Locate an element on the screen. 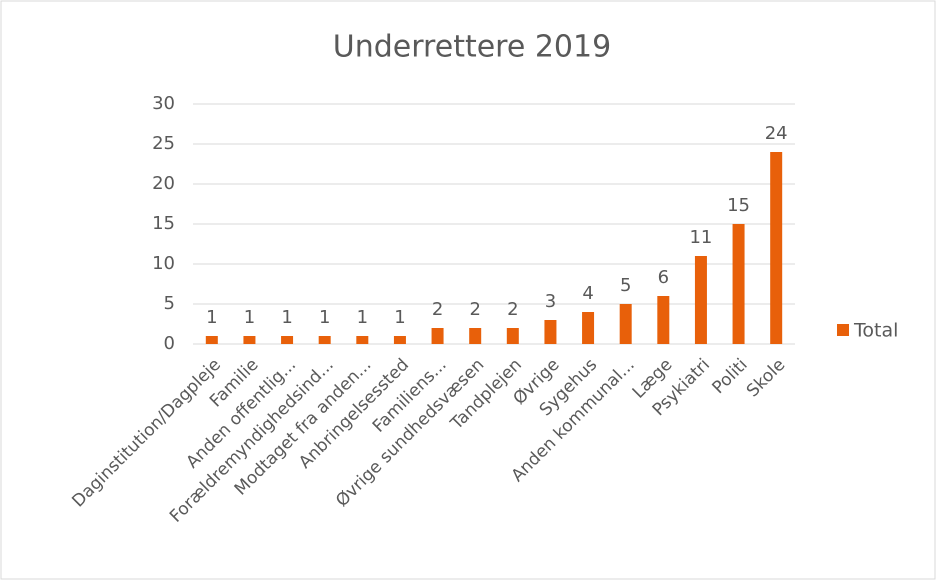 This screenshot has height=585, width=937. data-label: 6 is located at coordinates (663, 277).